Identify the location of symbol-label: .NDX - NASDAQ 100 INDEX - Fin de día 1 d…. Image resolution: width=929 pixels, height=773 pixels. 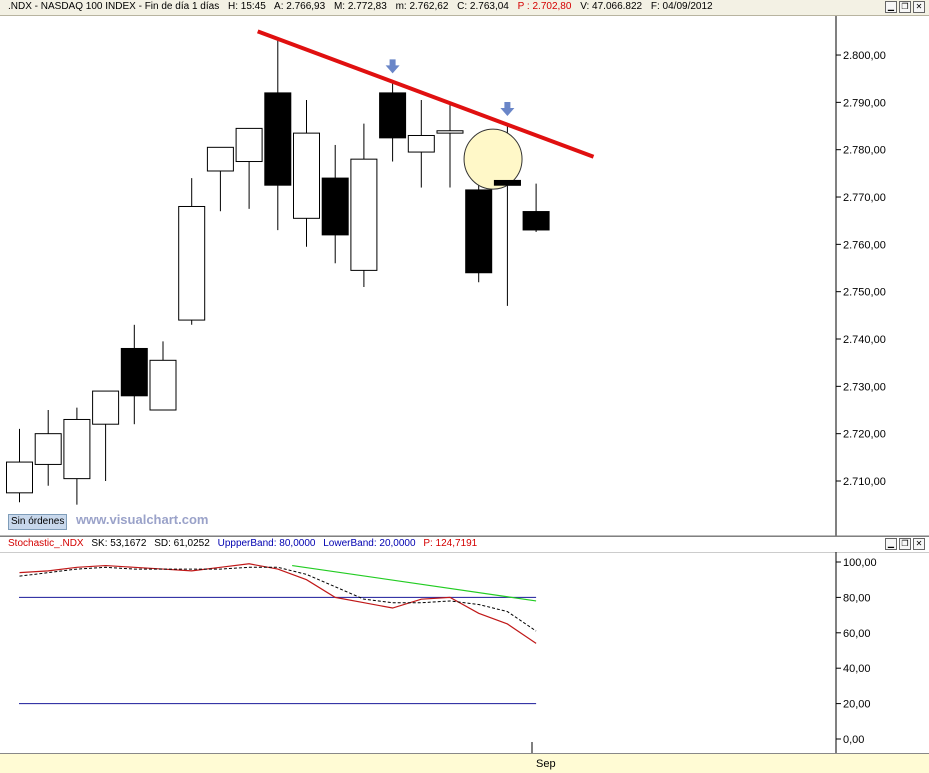
(114, 6).